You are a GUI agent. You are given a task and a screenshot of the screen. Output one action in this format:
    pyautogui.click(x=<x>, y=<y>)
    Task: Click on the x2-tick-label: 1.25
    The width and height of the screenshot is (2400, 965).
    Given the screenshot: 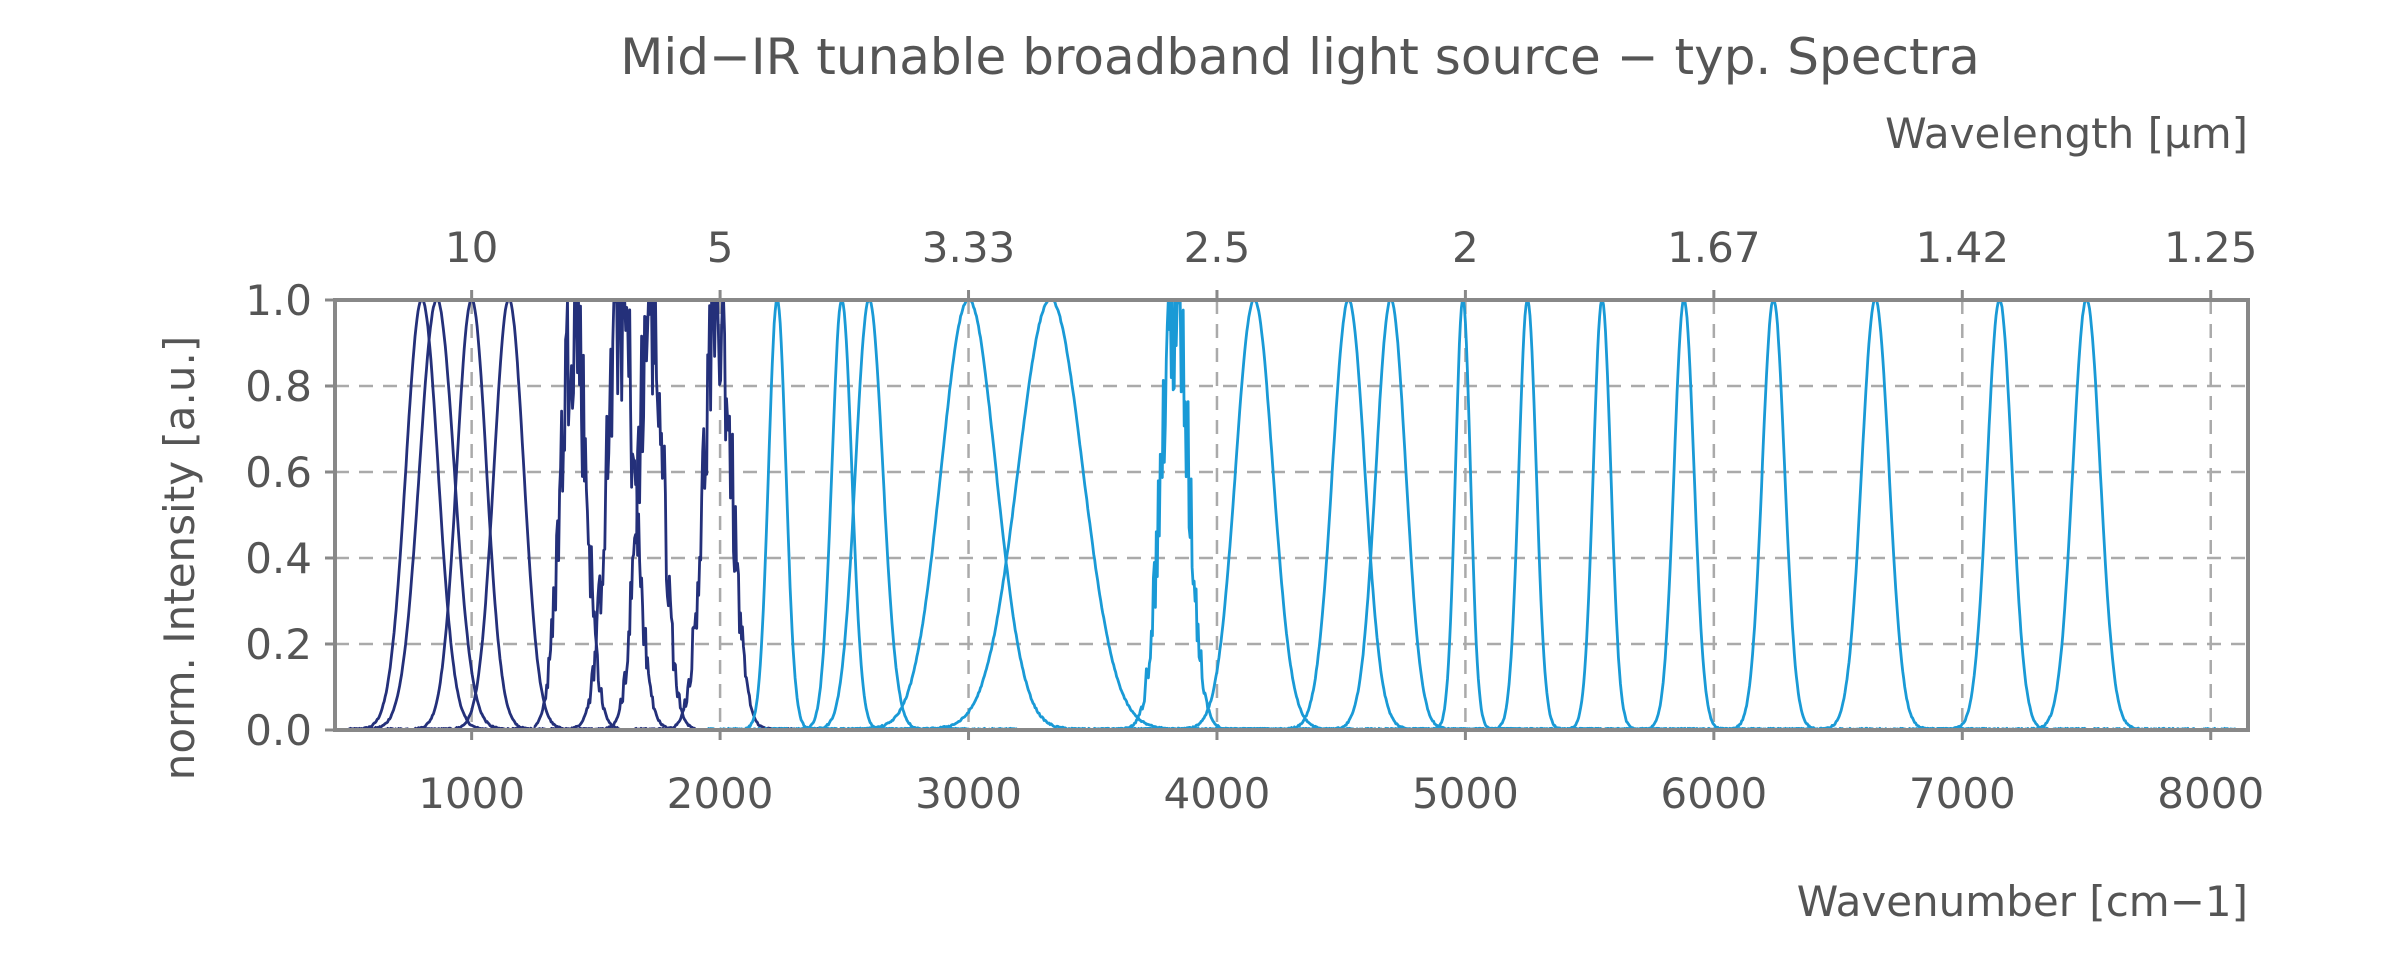 What is the action you would take?
    pyautogui.click(x=2211, y=247)
    